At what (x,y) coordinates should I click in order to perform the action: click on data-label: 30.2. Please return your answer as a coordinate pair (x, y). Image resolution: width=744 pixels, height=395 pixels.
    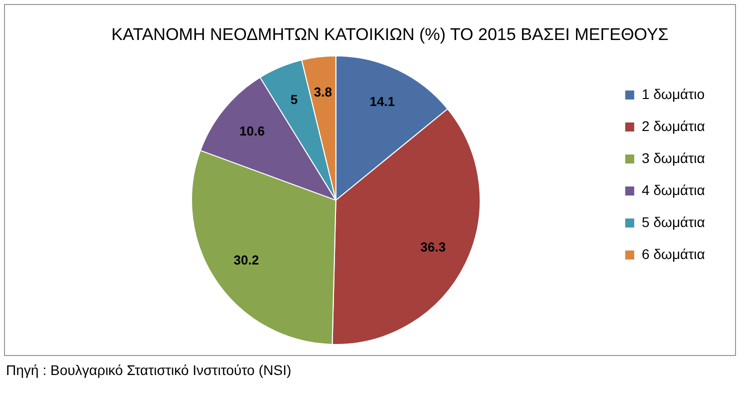
    Looking at the image, I should click on (246, 260).